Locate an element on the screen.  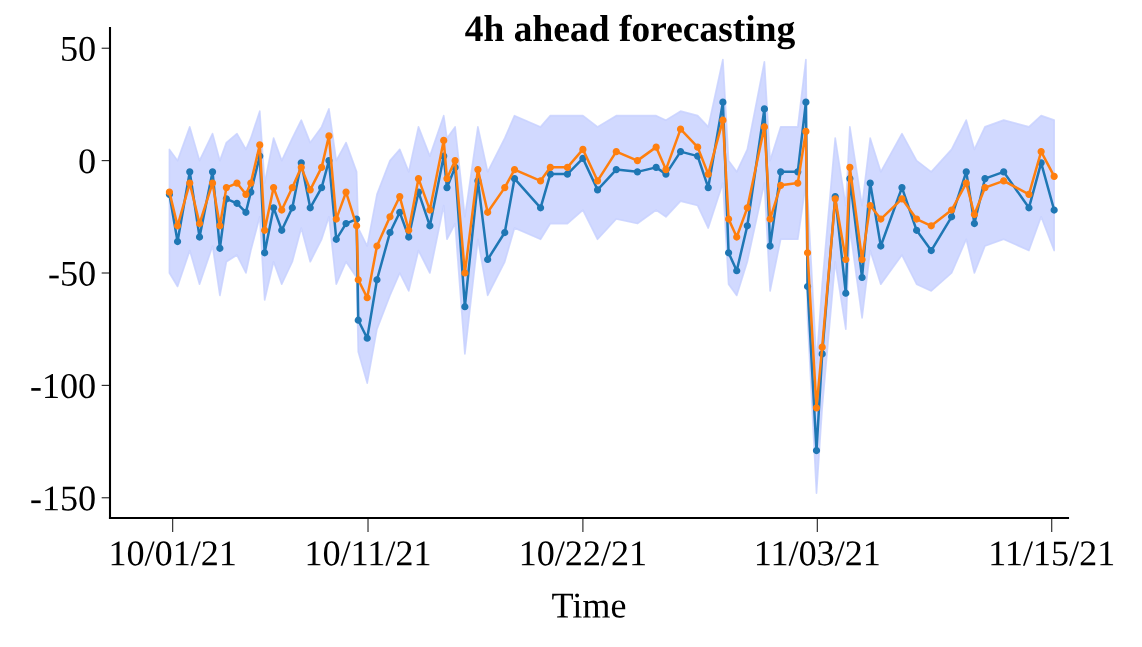
x-tick-label: 10/01/21 is located at coordinates (173, 553).